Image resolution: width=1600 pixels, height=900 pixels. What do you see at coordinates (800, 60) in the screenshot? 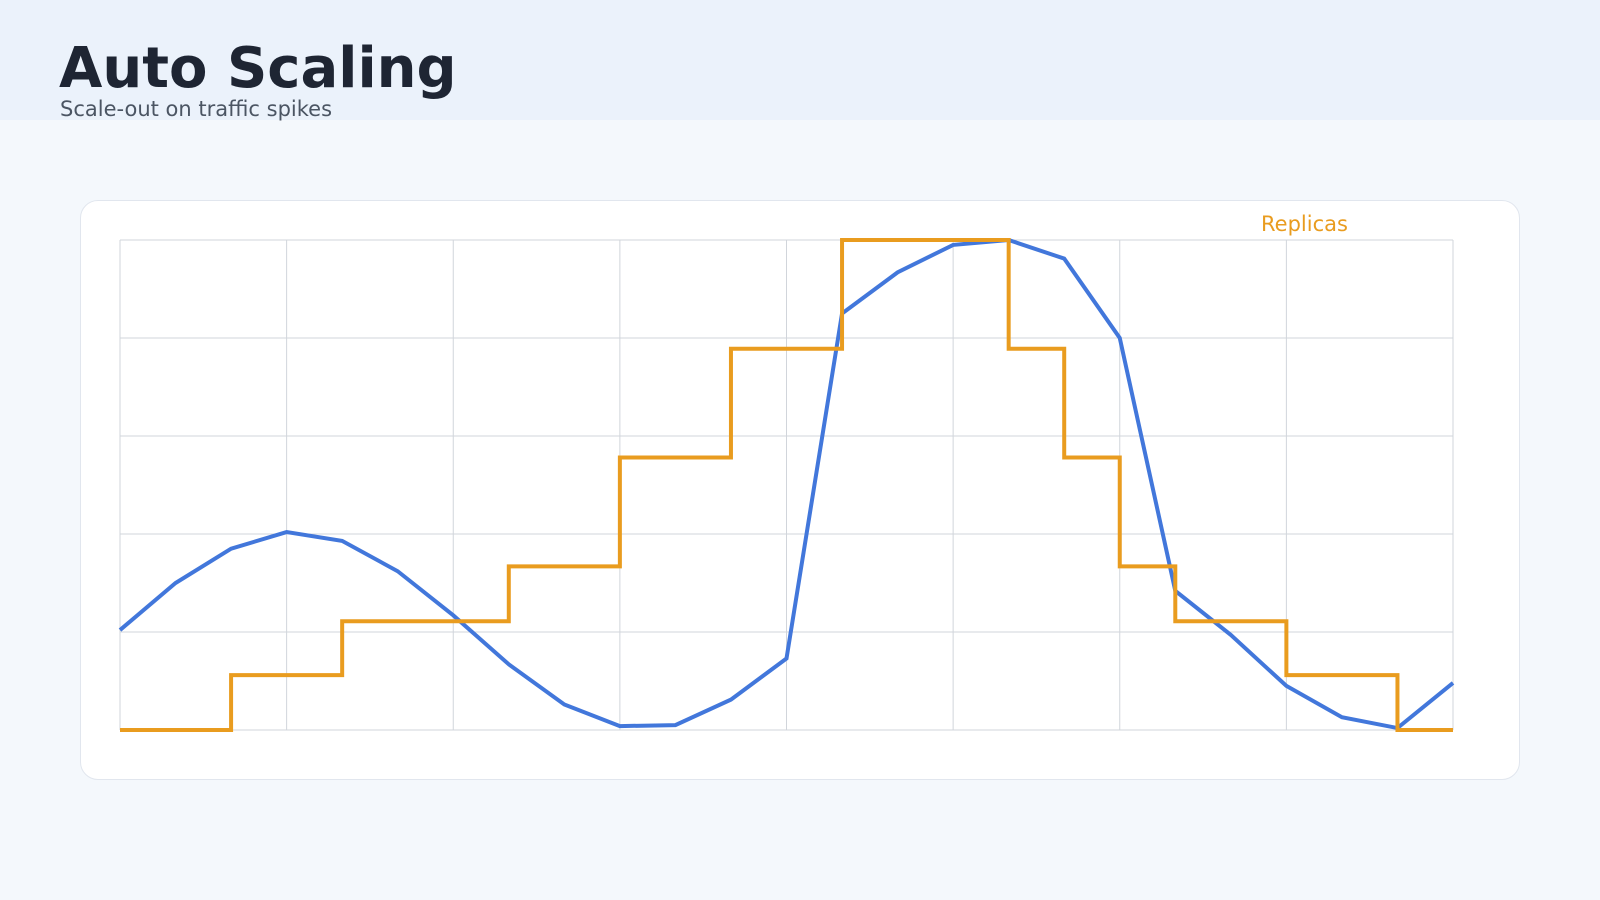
I see `header-band` at bounding box center [800, 60].